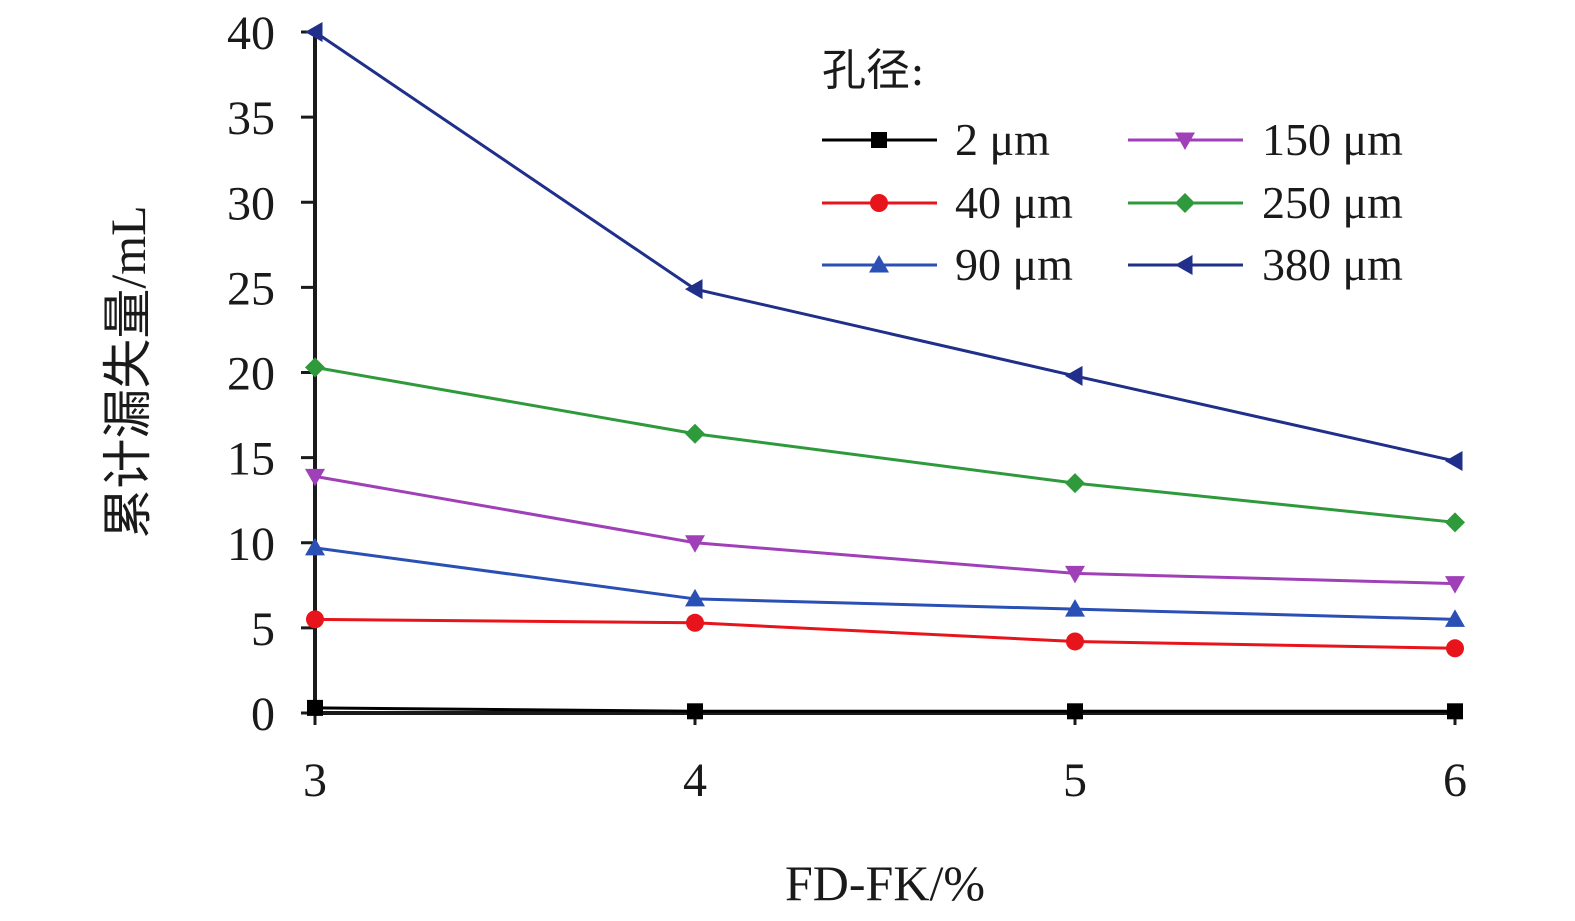  Describe the element at coordinates (251, 33) in the screenshot. I see `y-tick-label: 40` at that location.